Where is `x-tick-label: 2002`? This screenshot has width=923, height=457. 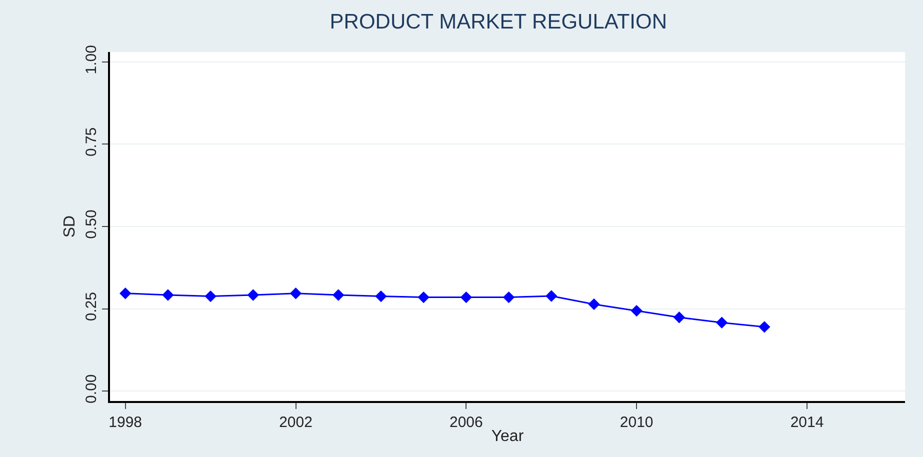 x-tick-label: 2002 is located at coordinates (295, 422).